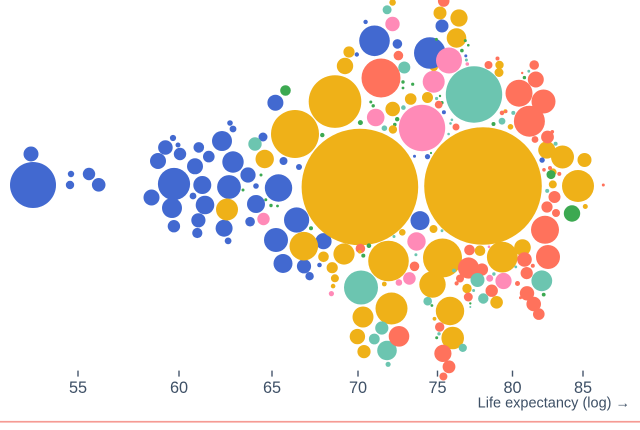  What do you see at coordinates (78, 388) in the screenshot?
I see `svg-text: 55` at bounding box center [78, 388].